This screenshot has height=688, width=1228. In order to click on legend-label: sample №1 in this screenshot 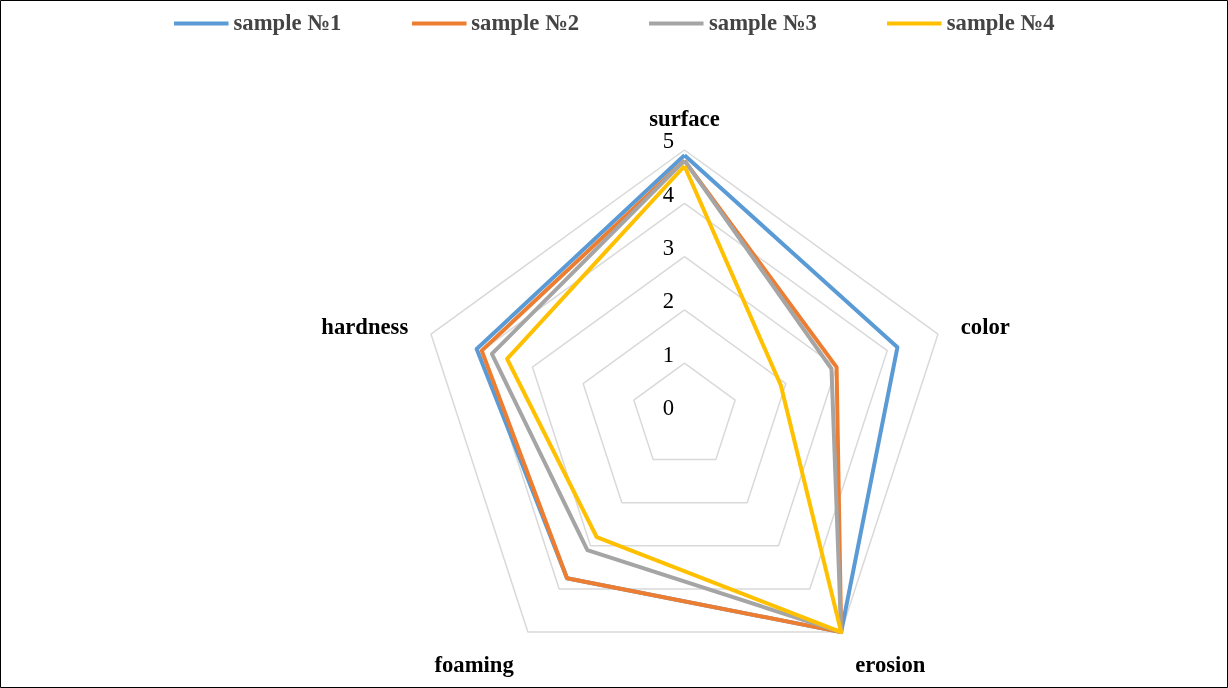, I will do `click(287, 23)`.